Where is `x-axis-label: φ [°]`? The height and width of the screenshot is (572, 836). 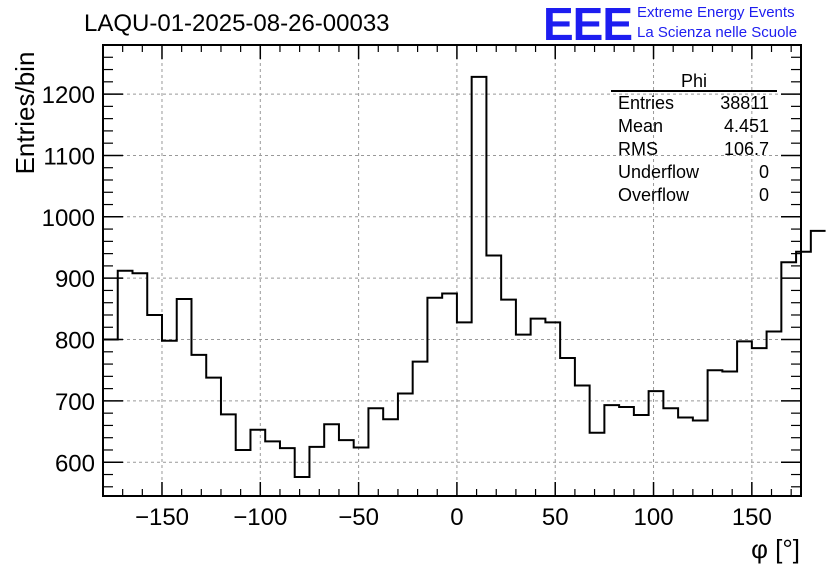 x-axis-label: φ [°] is located at coordinates (775, 549).